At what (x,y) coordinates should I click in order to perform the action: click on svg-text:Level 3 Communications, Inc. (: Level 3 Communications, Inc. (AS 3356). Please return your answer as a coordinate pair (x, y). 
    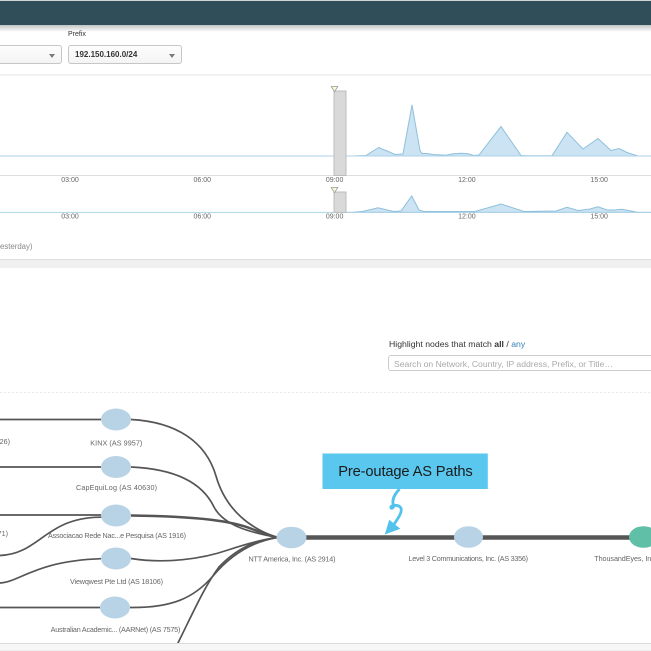
    Looking at the image, I should click on (469, 558).